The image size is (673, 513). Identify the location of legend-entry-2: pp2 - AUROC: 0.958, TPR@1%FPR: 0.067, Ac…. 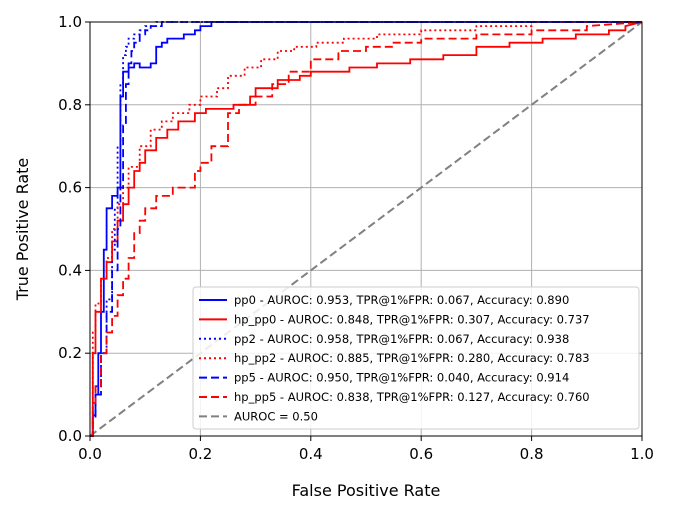
(401, 339).